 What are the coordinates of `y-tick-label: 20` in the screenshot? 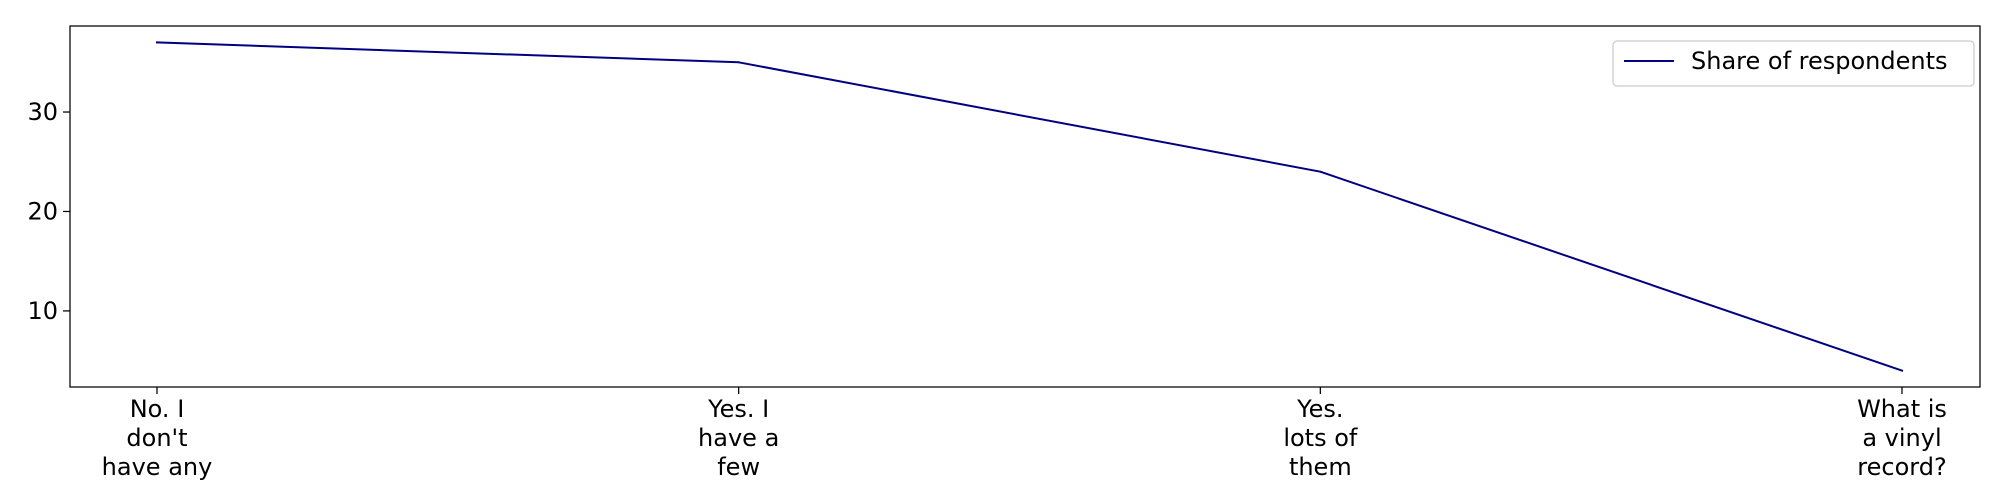 It's located at (42, 211).